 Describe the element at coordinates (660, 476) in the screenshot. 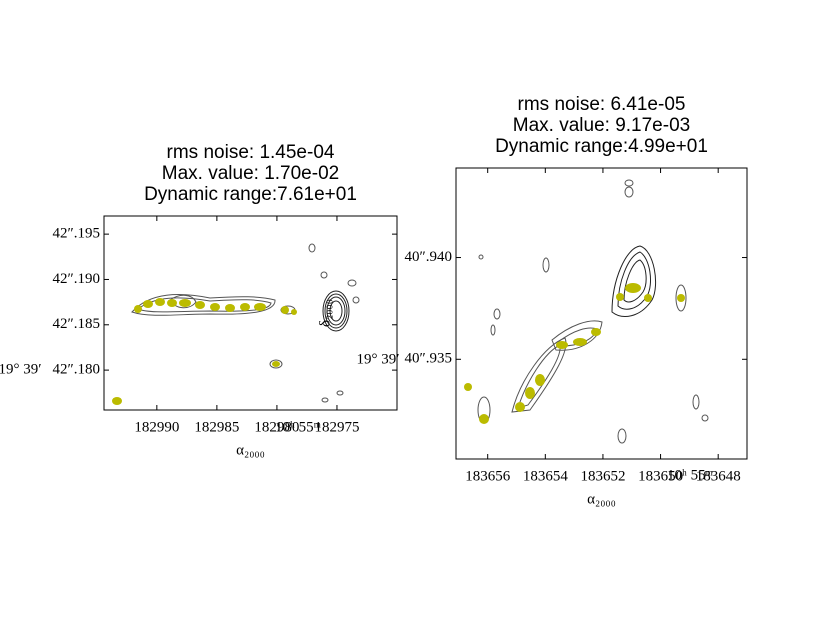

I see `x-tick-label: 183650` at that location.